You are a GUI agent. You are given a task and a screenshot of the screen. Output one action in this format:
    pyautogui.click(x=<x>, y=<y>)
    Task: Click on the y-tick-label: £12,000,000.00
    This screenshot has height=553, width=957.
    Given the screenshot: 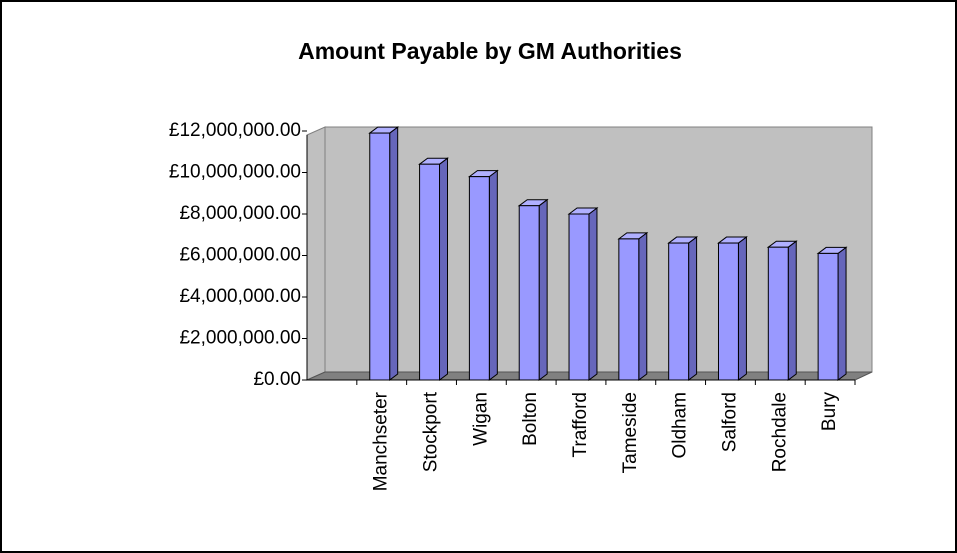 What is the action you would take?
    pyautogui.click(x=235, y=130)
    